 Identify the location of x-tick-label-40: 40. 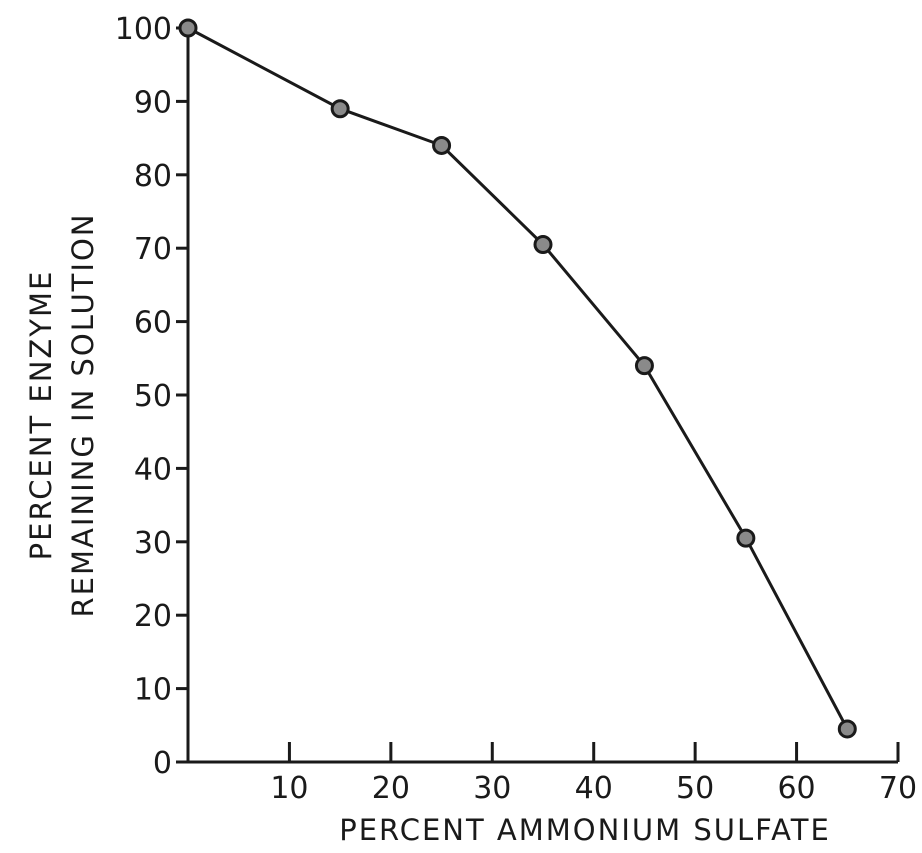
(594, 788).